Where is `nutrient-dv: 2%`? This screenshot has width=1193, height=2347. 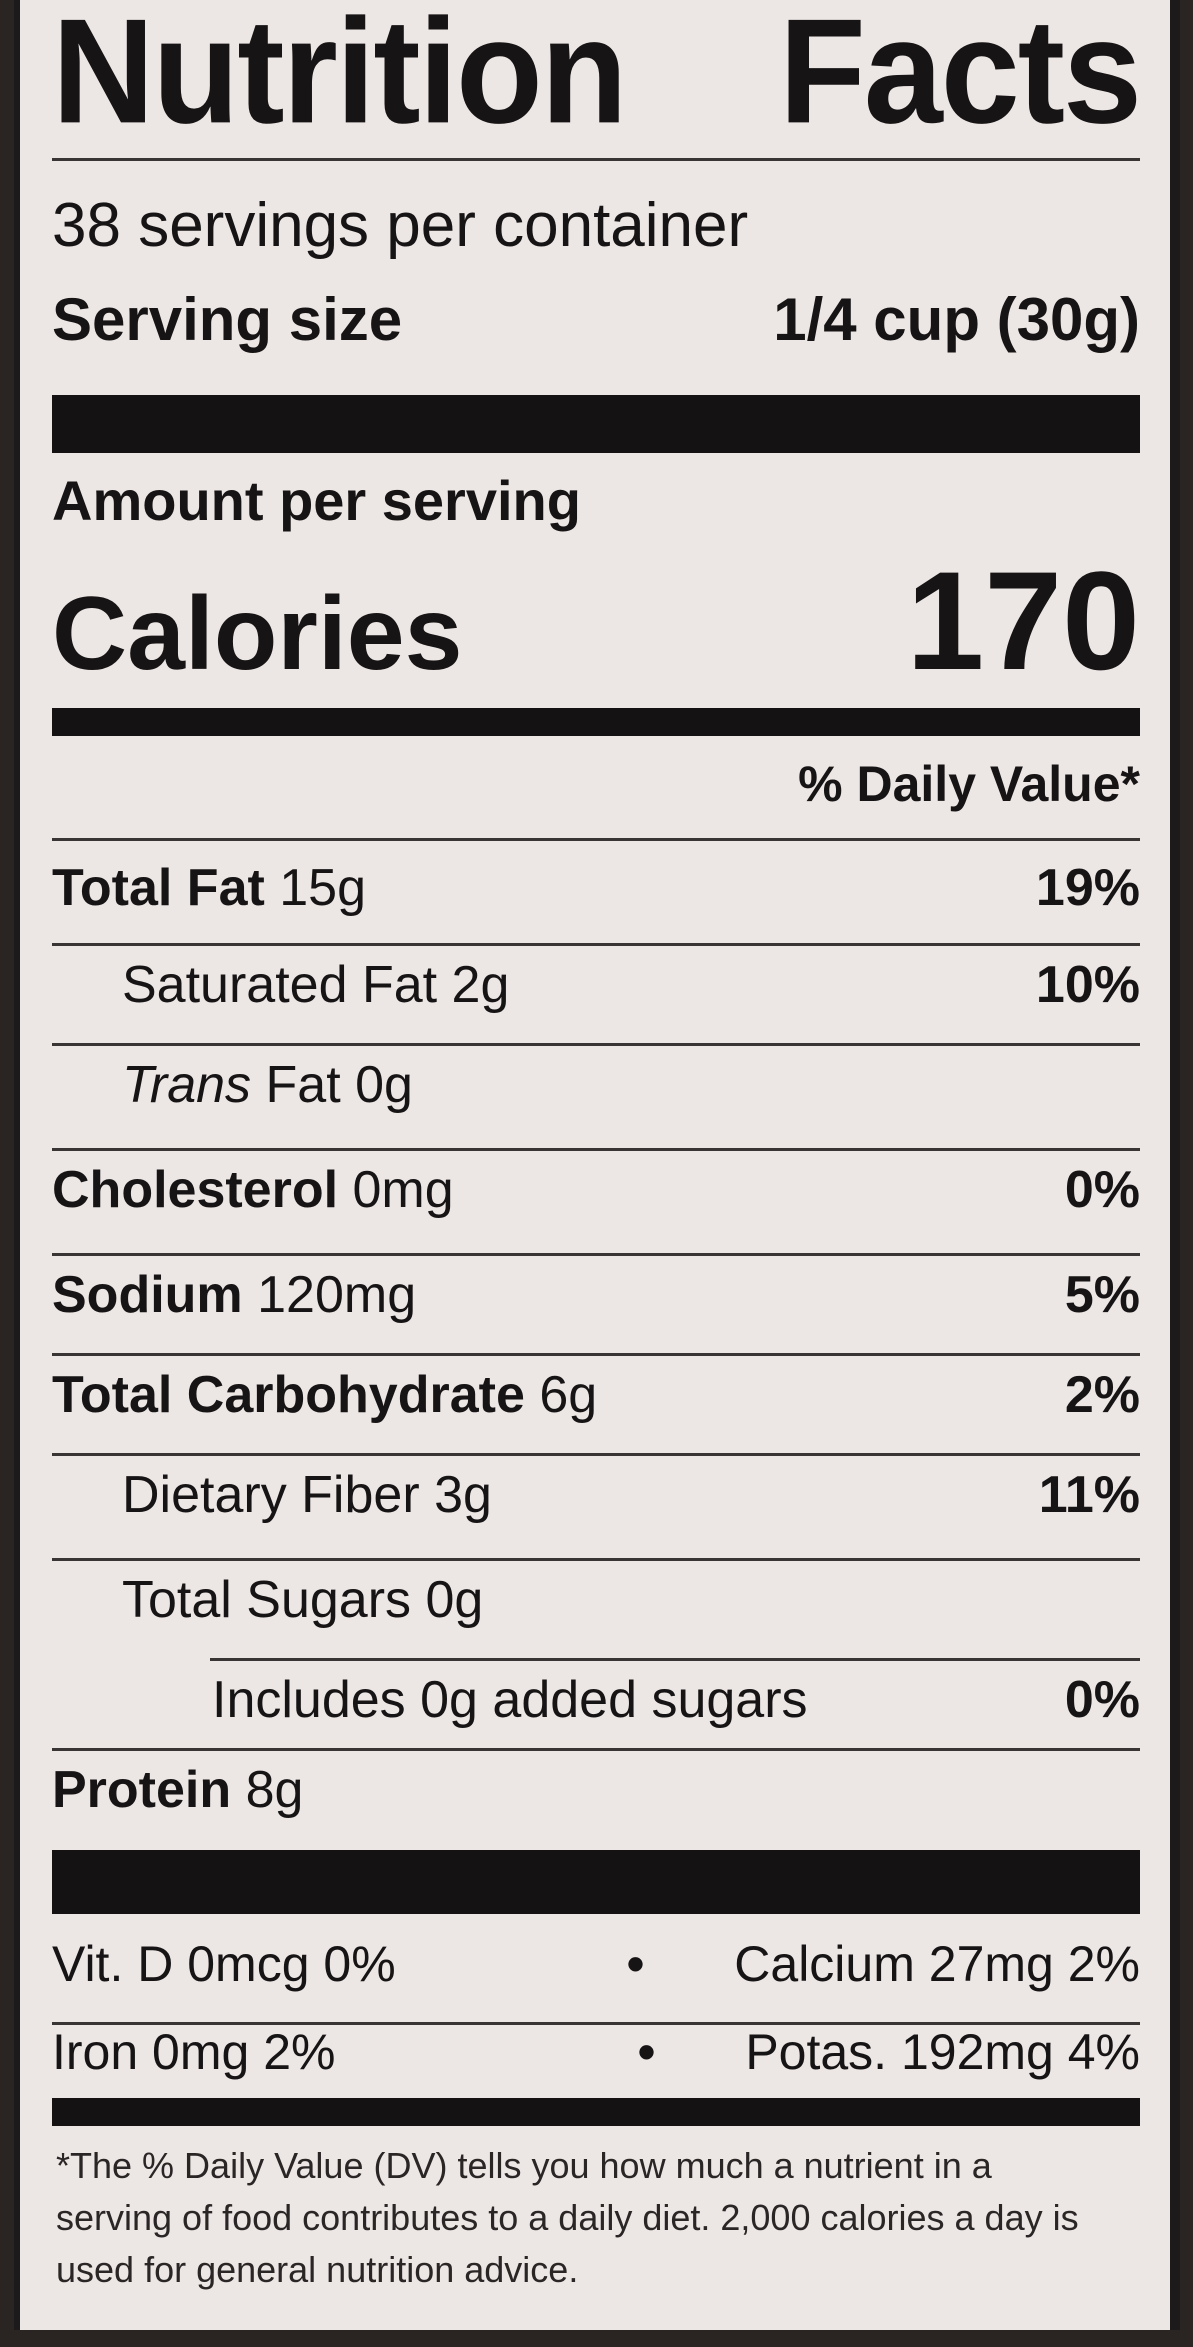 nutrient-dv: 2% is located at coordinates (1102, 1395).